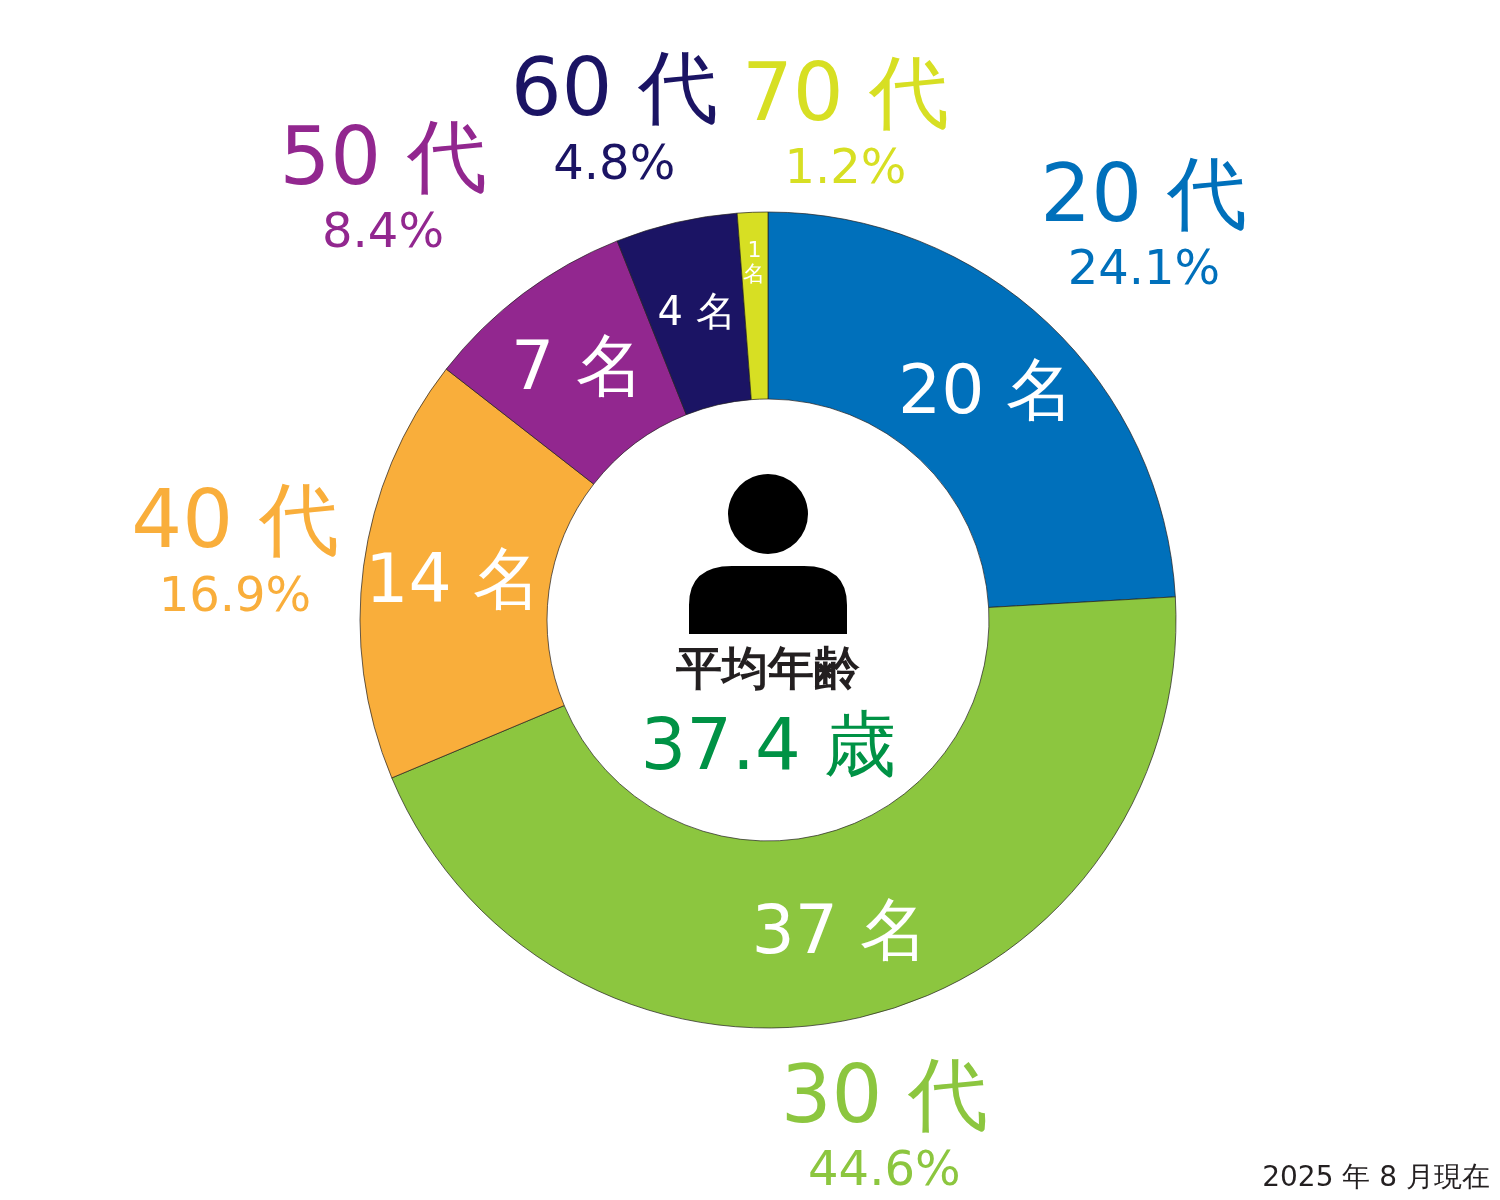  I want to click on data-label: 37 名, so click(839, 929).